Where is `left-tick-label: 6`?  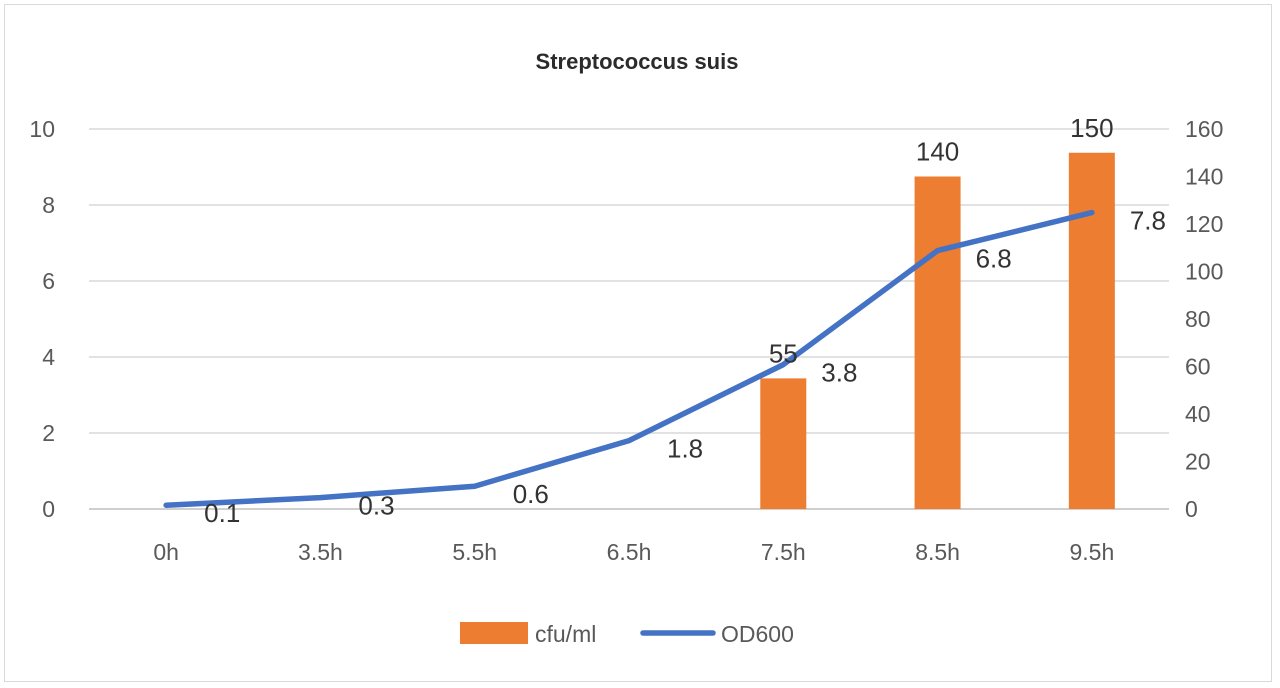 left-tick-label: 6 is located at coordinates (48, 281).